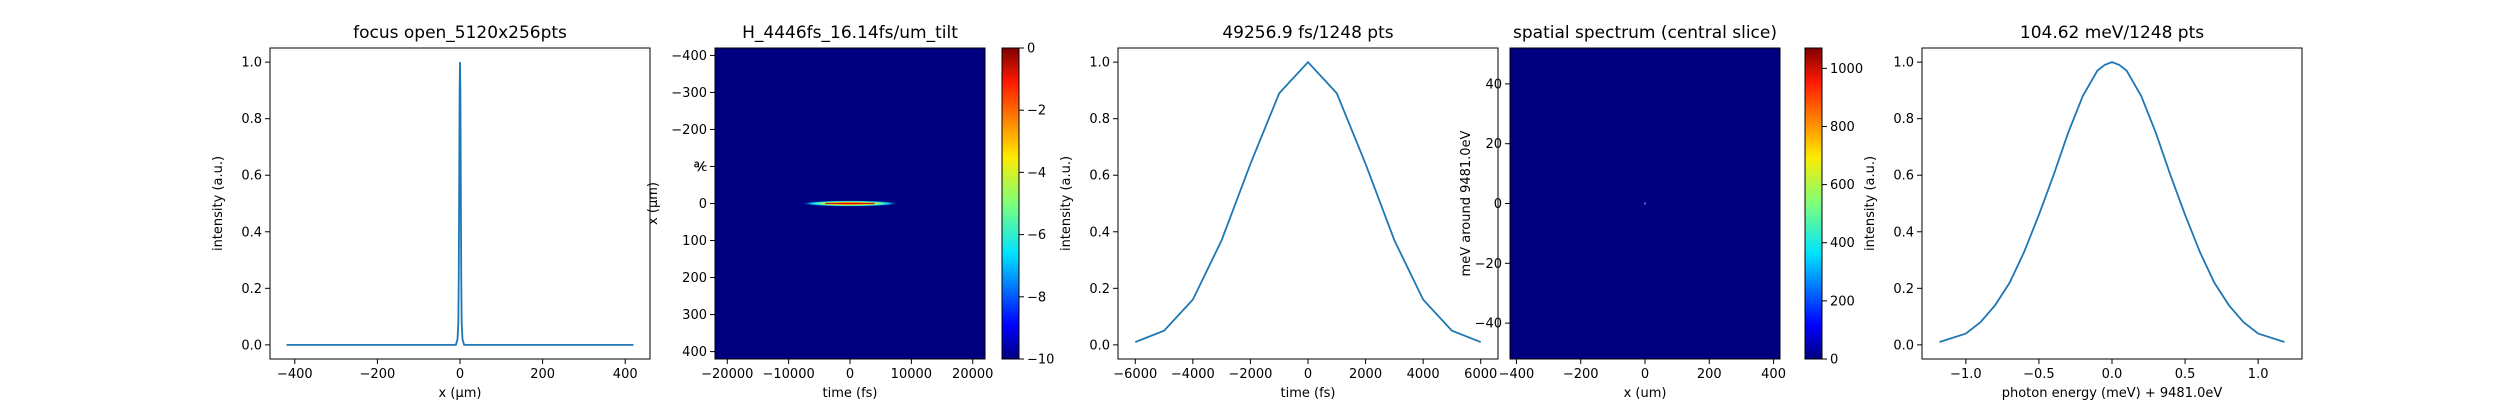  Describe the element at coordinates (2112, 374) in the screenshot. I see `x-tick-label: 0.0` at that location.